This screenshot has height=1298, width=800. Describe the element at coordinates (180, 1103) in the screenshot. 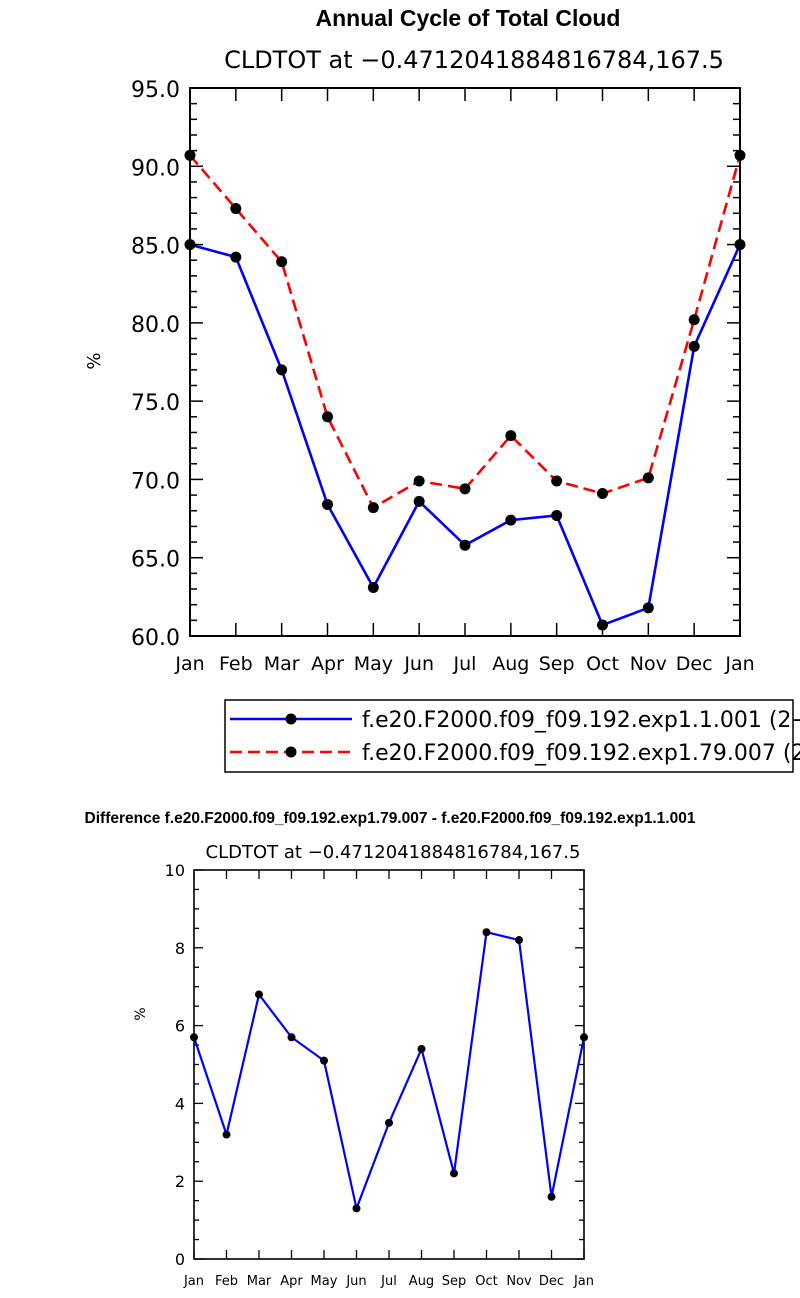

I see `y-tick-label: 4` at that location.